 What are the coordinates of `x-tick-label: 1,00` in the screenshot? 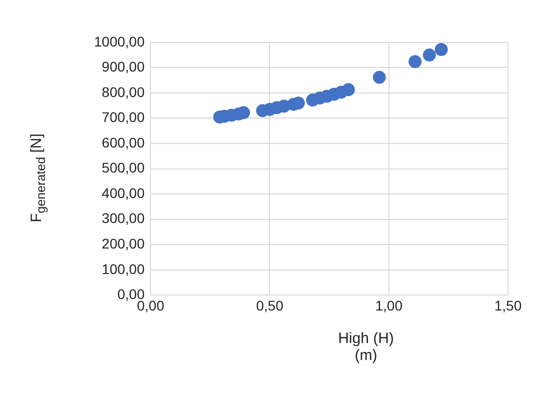 It's located at (389, 305).